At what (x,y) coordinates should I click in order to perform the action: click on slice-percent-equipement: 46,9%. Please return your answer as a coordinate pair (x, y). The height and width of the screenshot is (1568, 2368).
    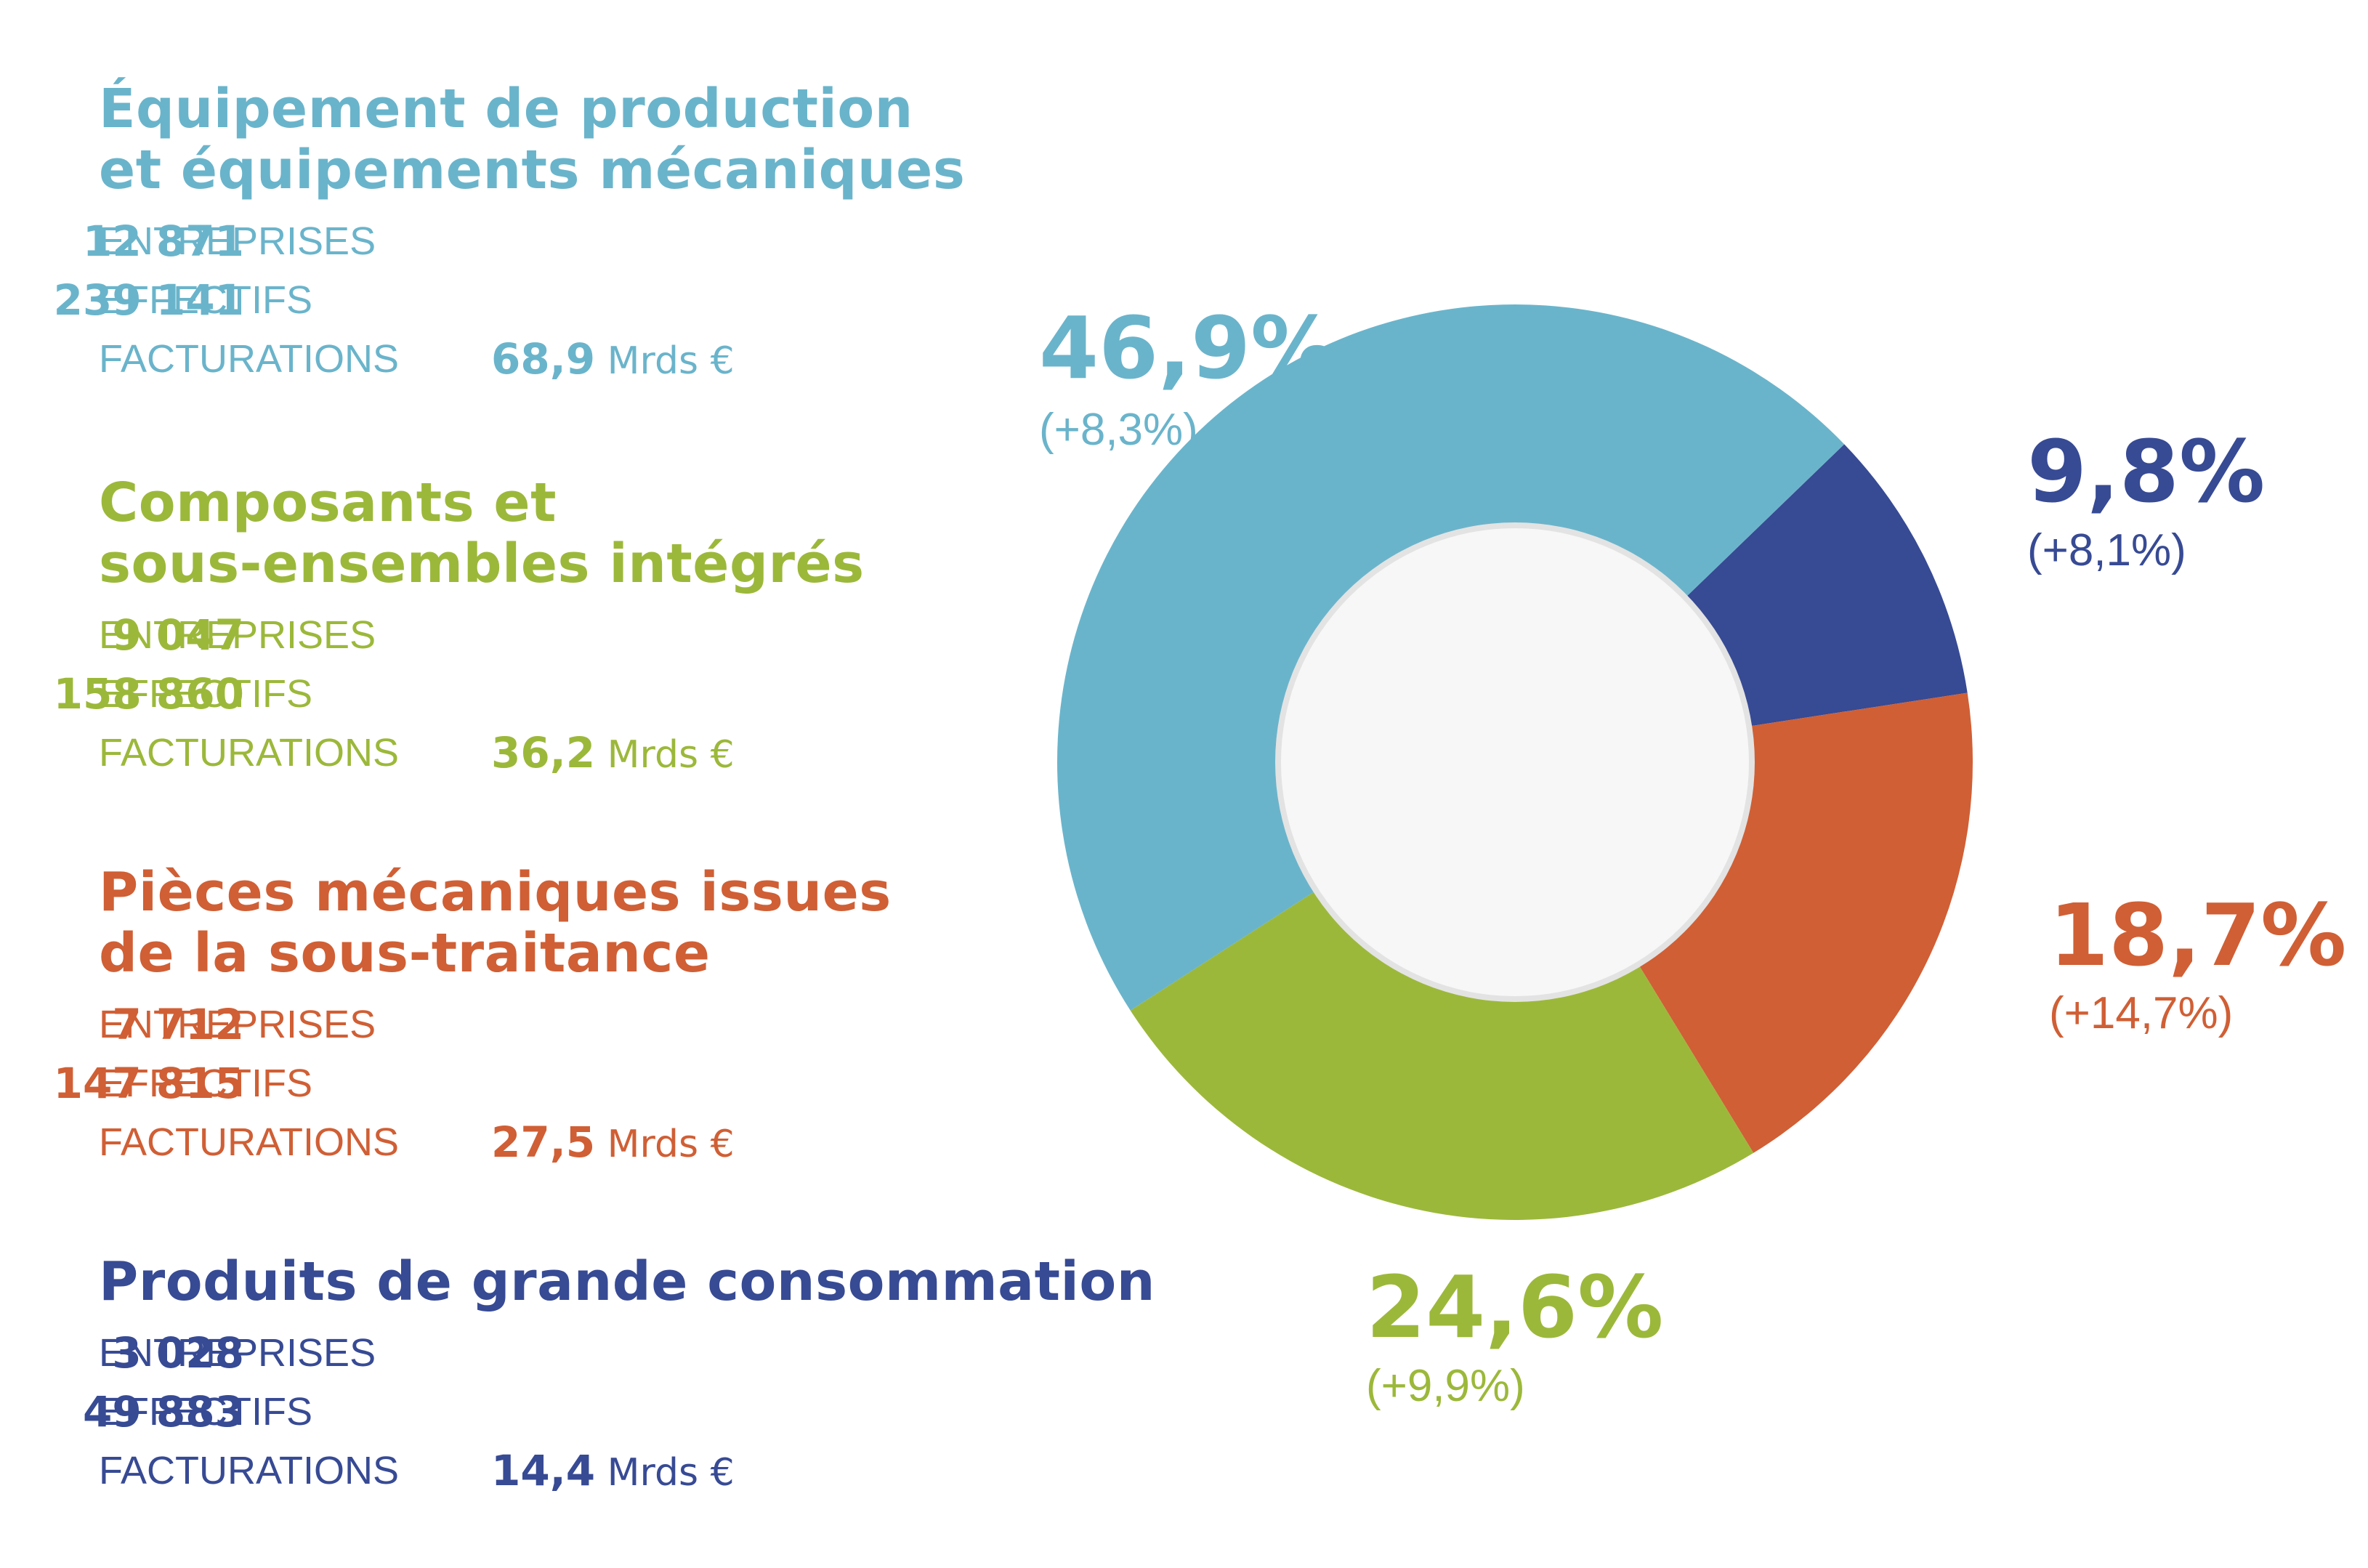
    Looking at the image, I should click on (1188, 348).